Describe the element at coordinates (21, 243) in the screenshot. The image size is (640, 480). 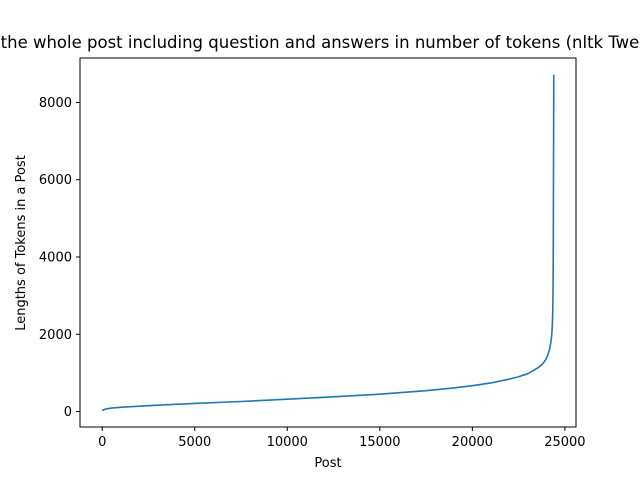
I see `y-axis-label: Lengths of Tokens in a Post` at that location.